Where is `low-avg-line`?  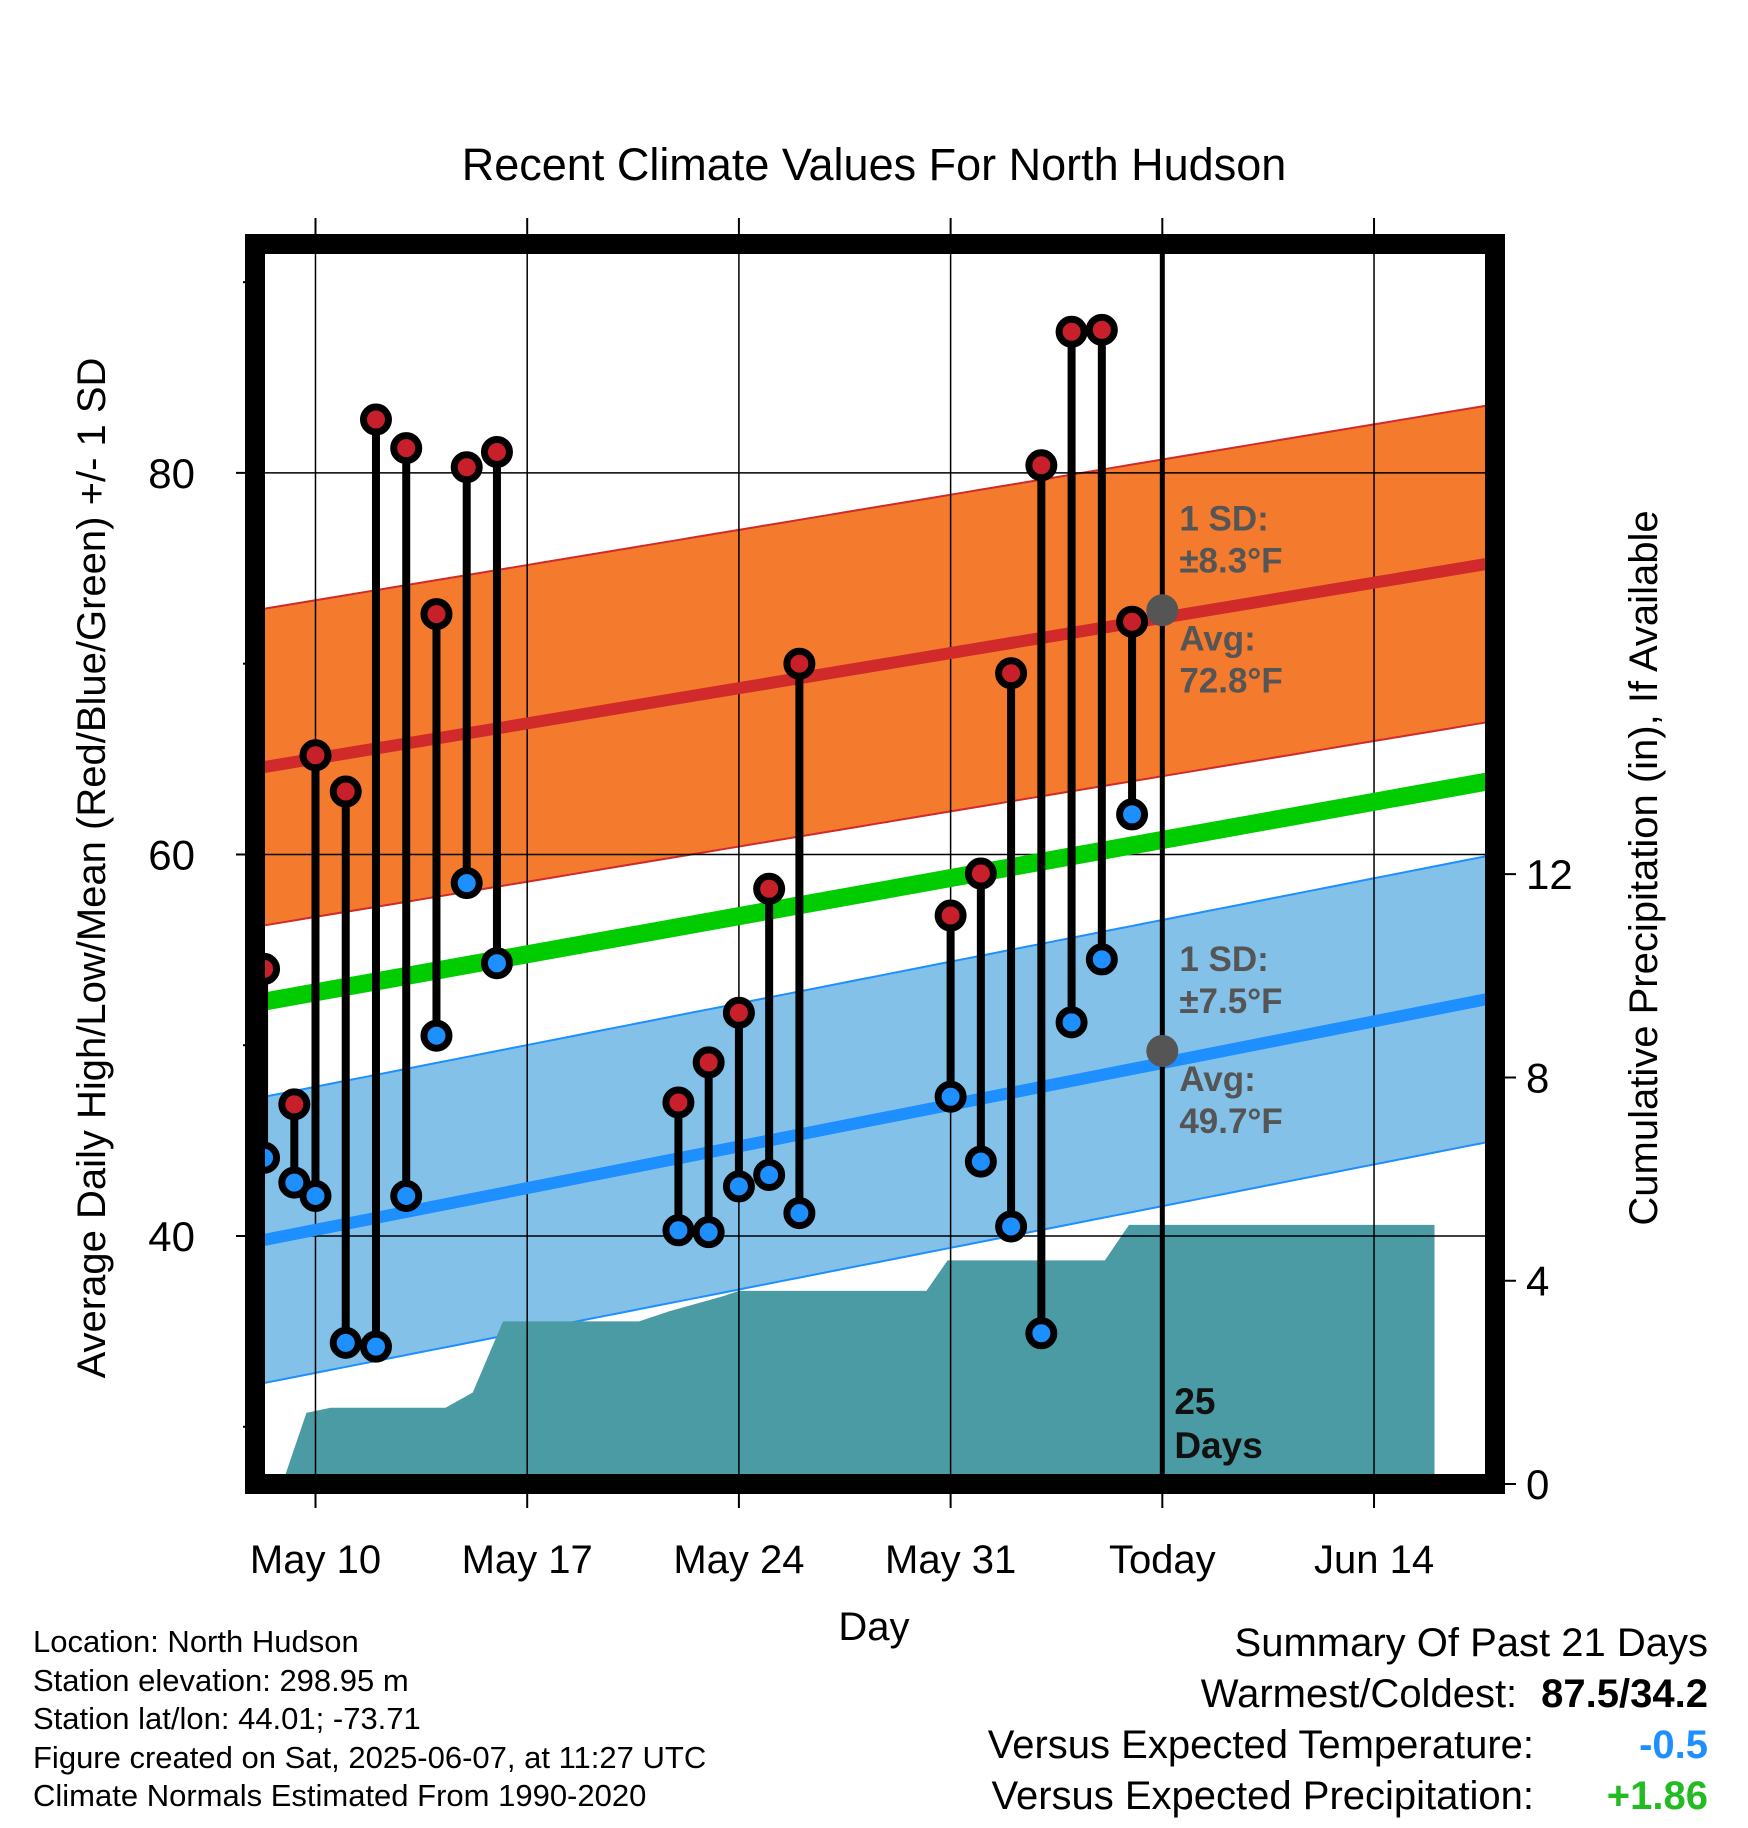
low-avg-line is located at coordinates (875, 1119).